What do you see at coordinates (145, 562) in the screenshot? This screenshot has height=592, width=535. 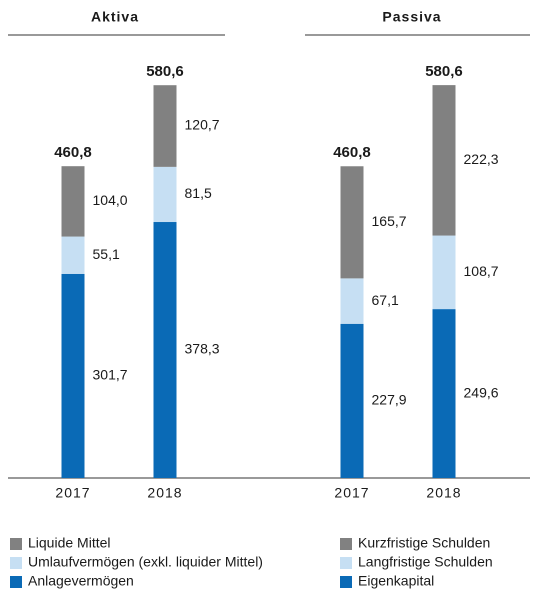 I see `legend-label: Umlaufvermögen (exkl. liquider Mittel)` at bounding box center [145, 562].